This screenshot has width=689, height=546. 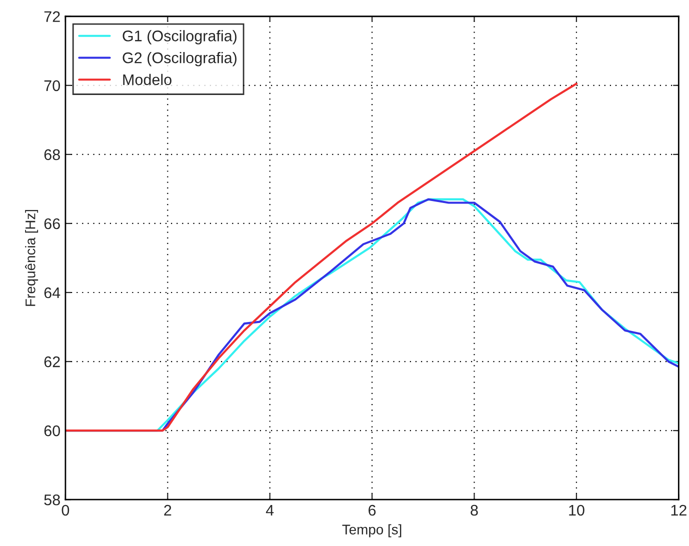 What do you see at coordinates (179, 59) in the screenshot?
I see `legend-label: G2 (Oscilografia)` at bounding box center [179, 59].